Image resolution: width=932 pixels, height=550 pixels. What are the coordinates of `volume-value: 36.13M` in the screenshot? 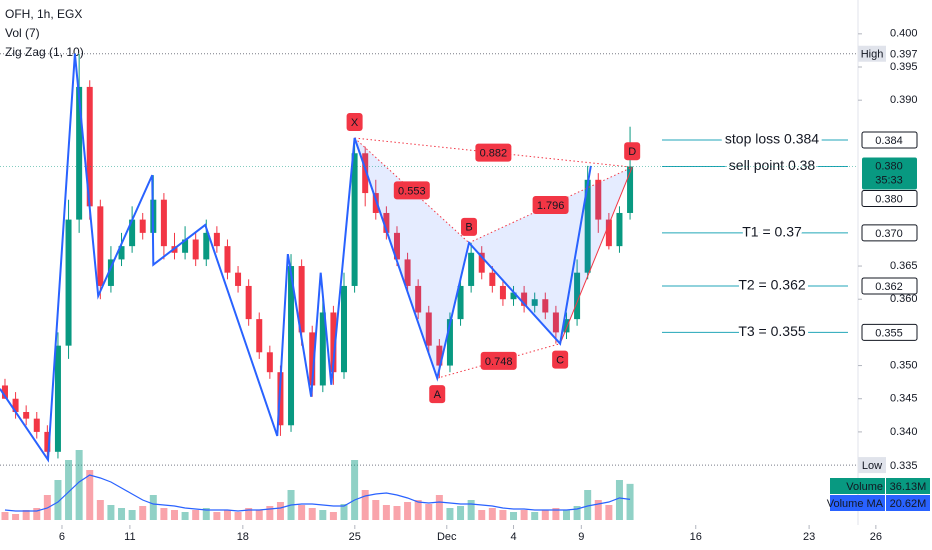 It's located at (908, 487).